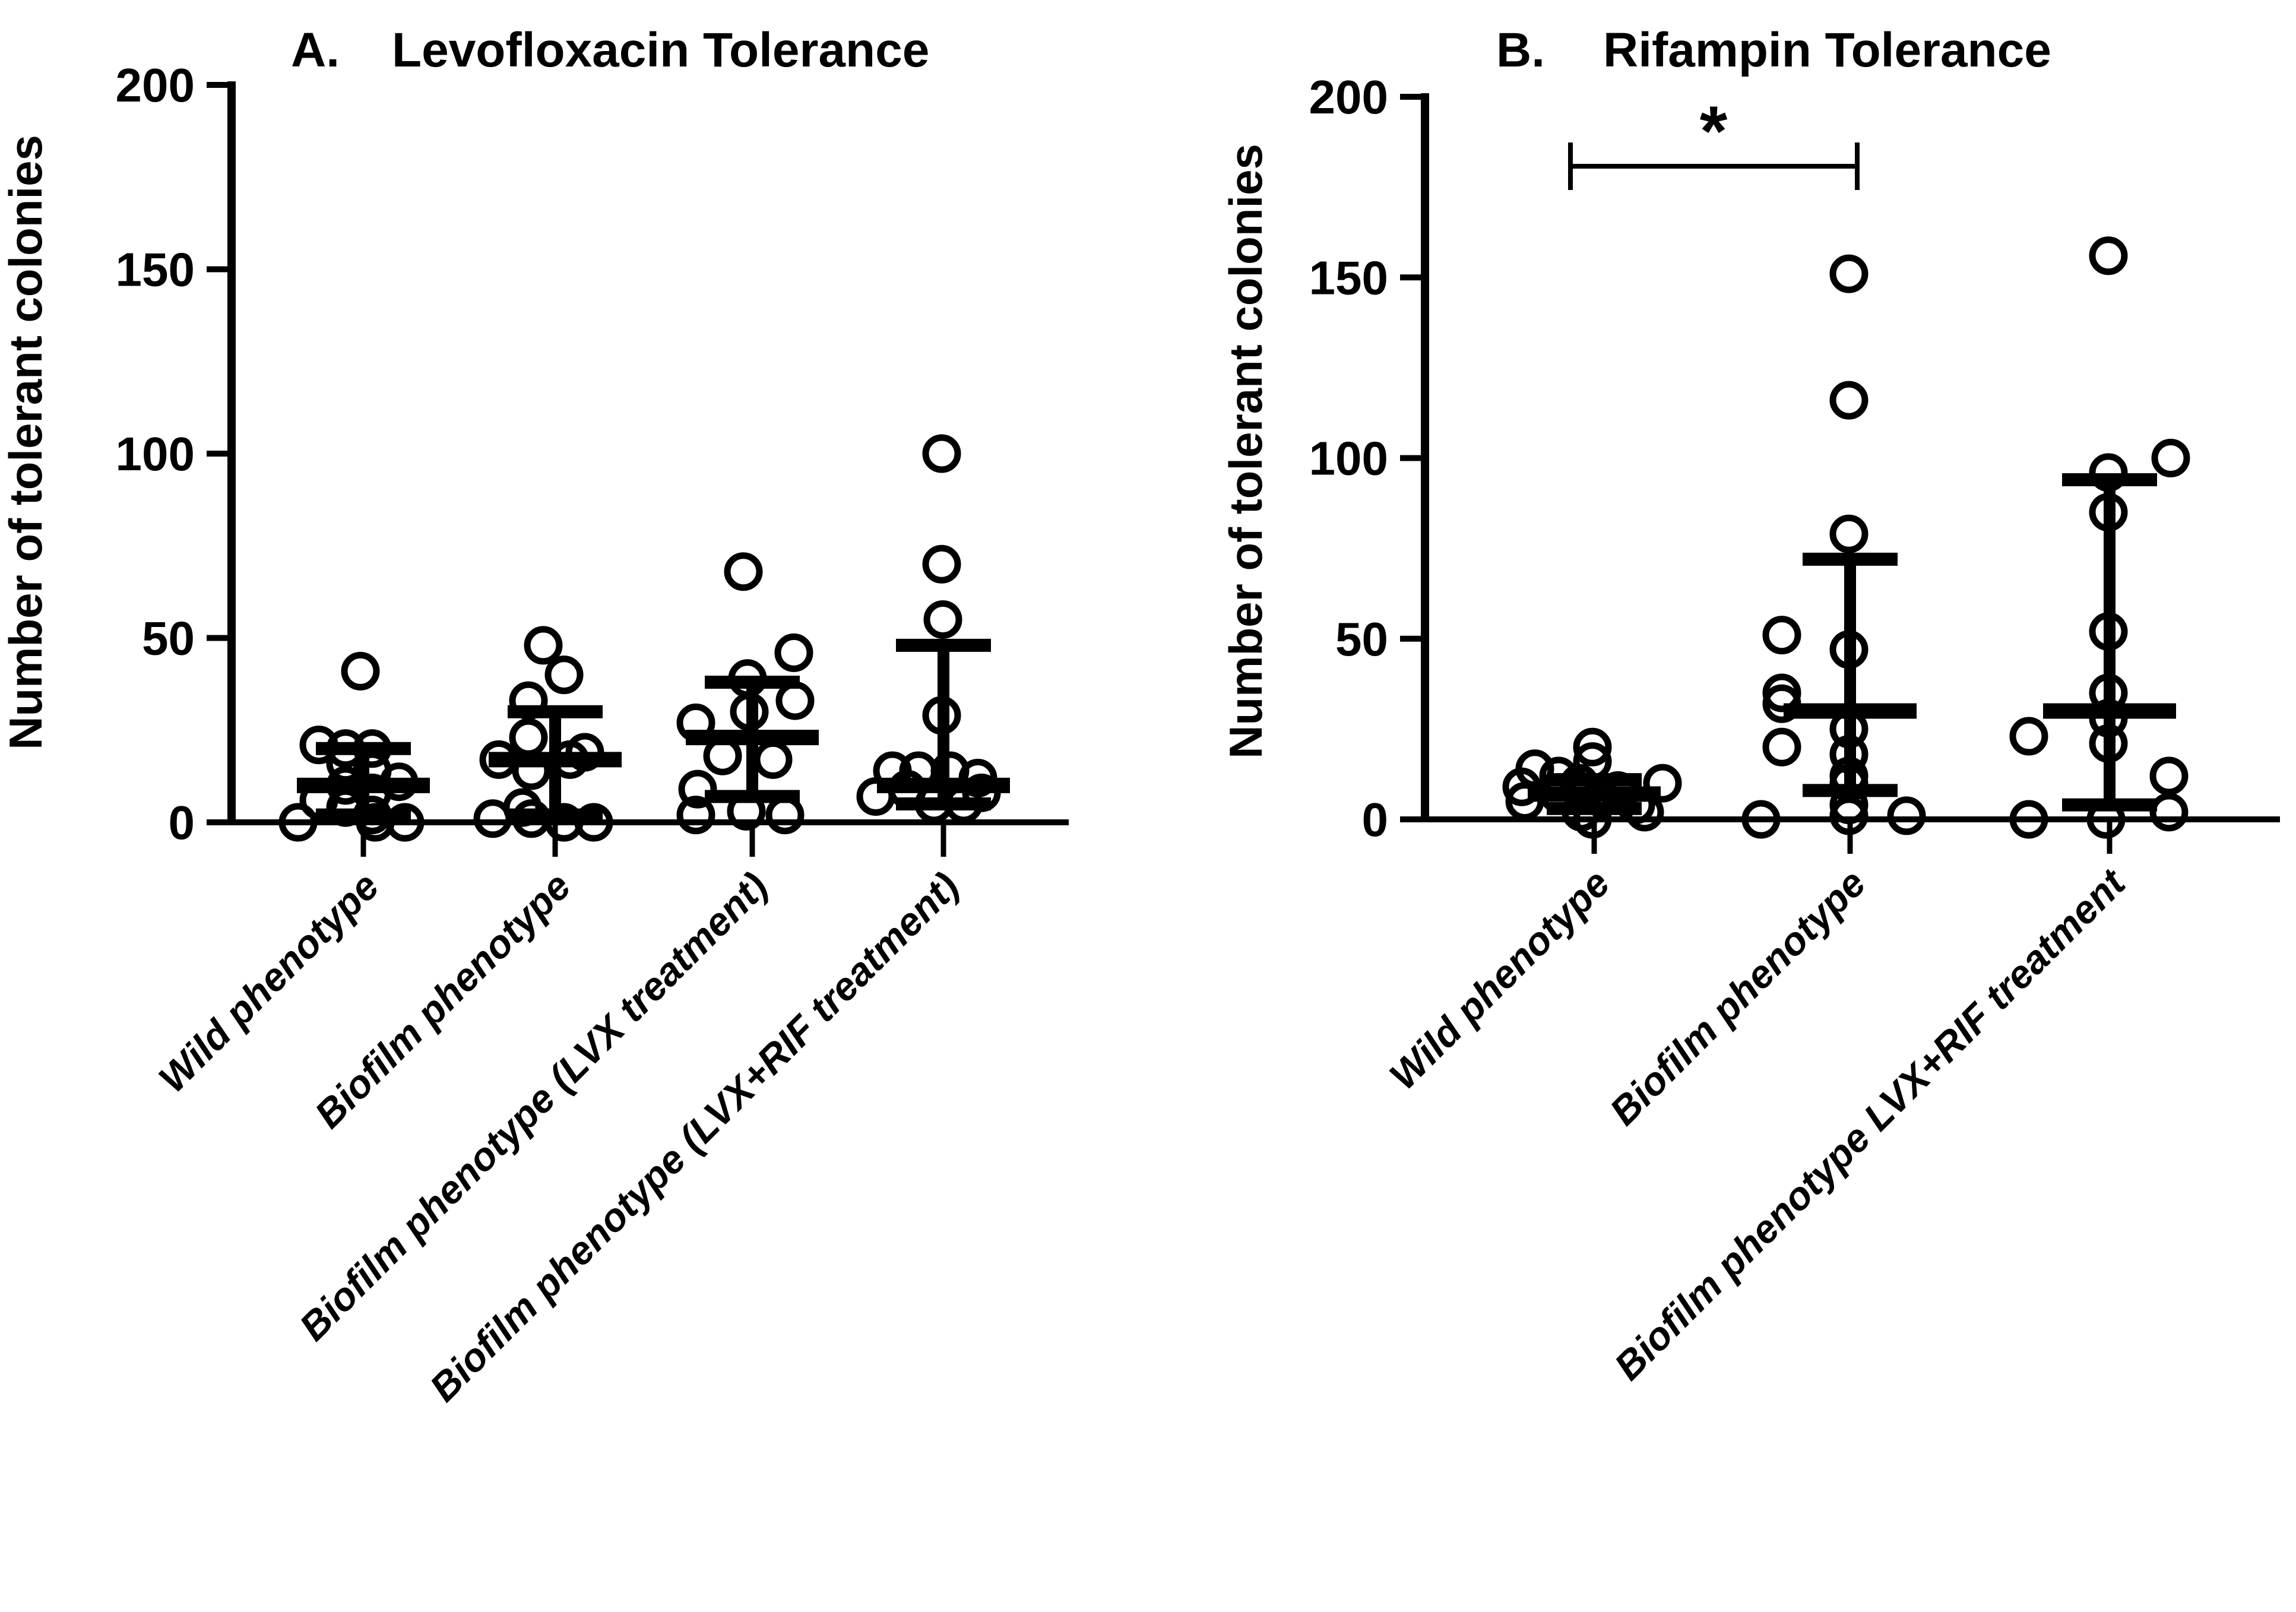 The image size is (2296, 1612). I want to click on category-label: Wild phenotype, so click(1499, 979).